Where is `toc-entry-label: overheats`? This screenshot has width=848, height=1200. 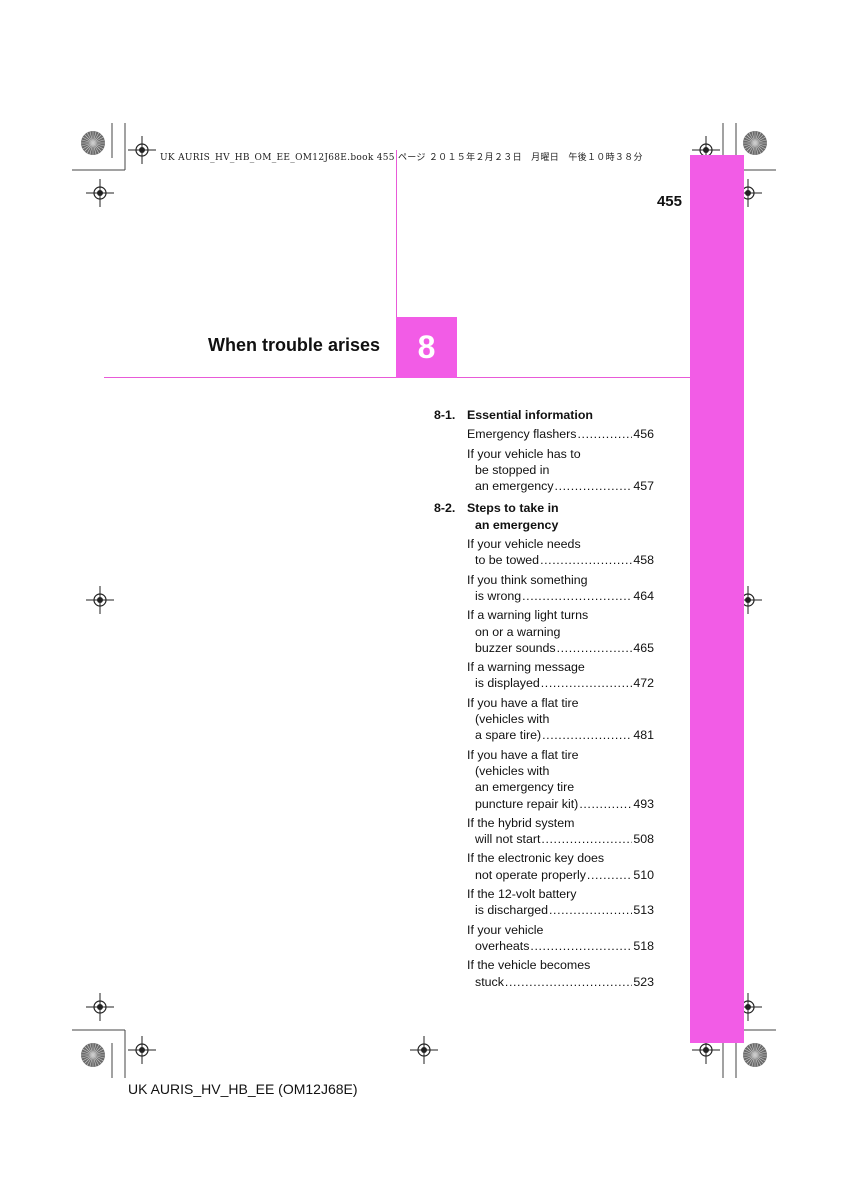
toc-entry-label: overheats is located at coordinates (502, 945).